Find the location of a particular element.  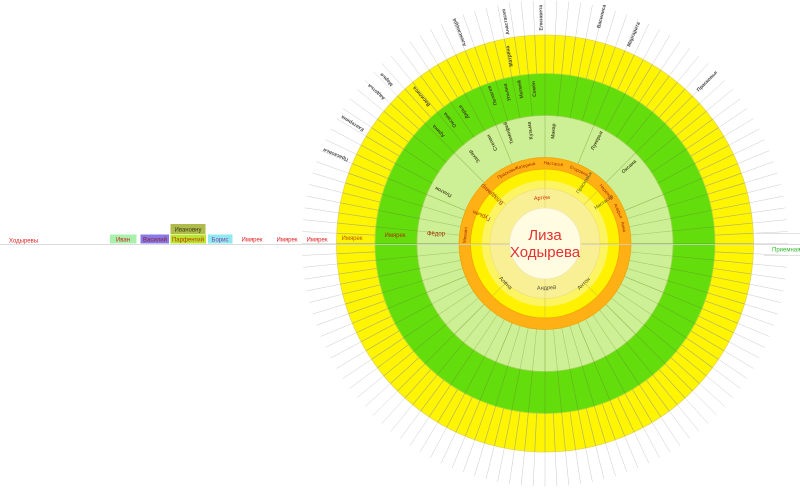

svg-text: Лиза is located at coordinates (545, 235).